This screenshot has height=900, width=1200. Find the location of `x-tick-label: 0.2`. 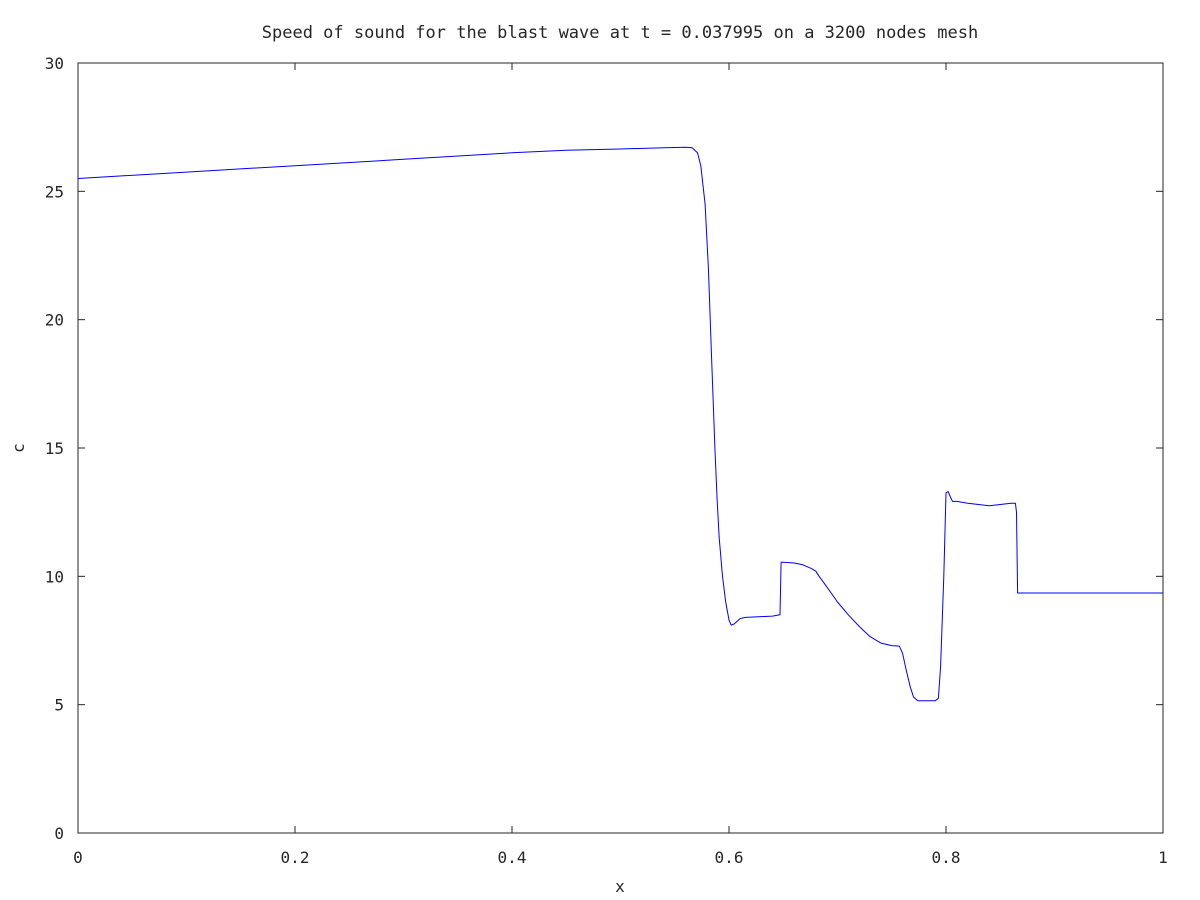

x-tick-label: 0.2 is located at coordinates (295, 857).